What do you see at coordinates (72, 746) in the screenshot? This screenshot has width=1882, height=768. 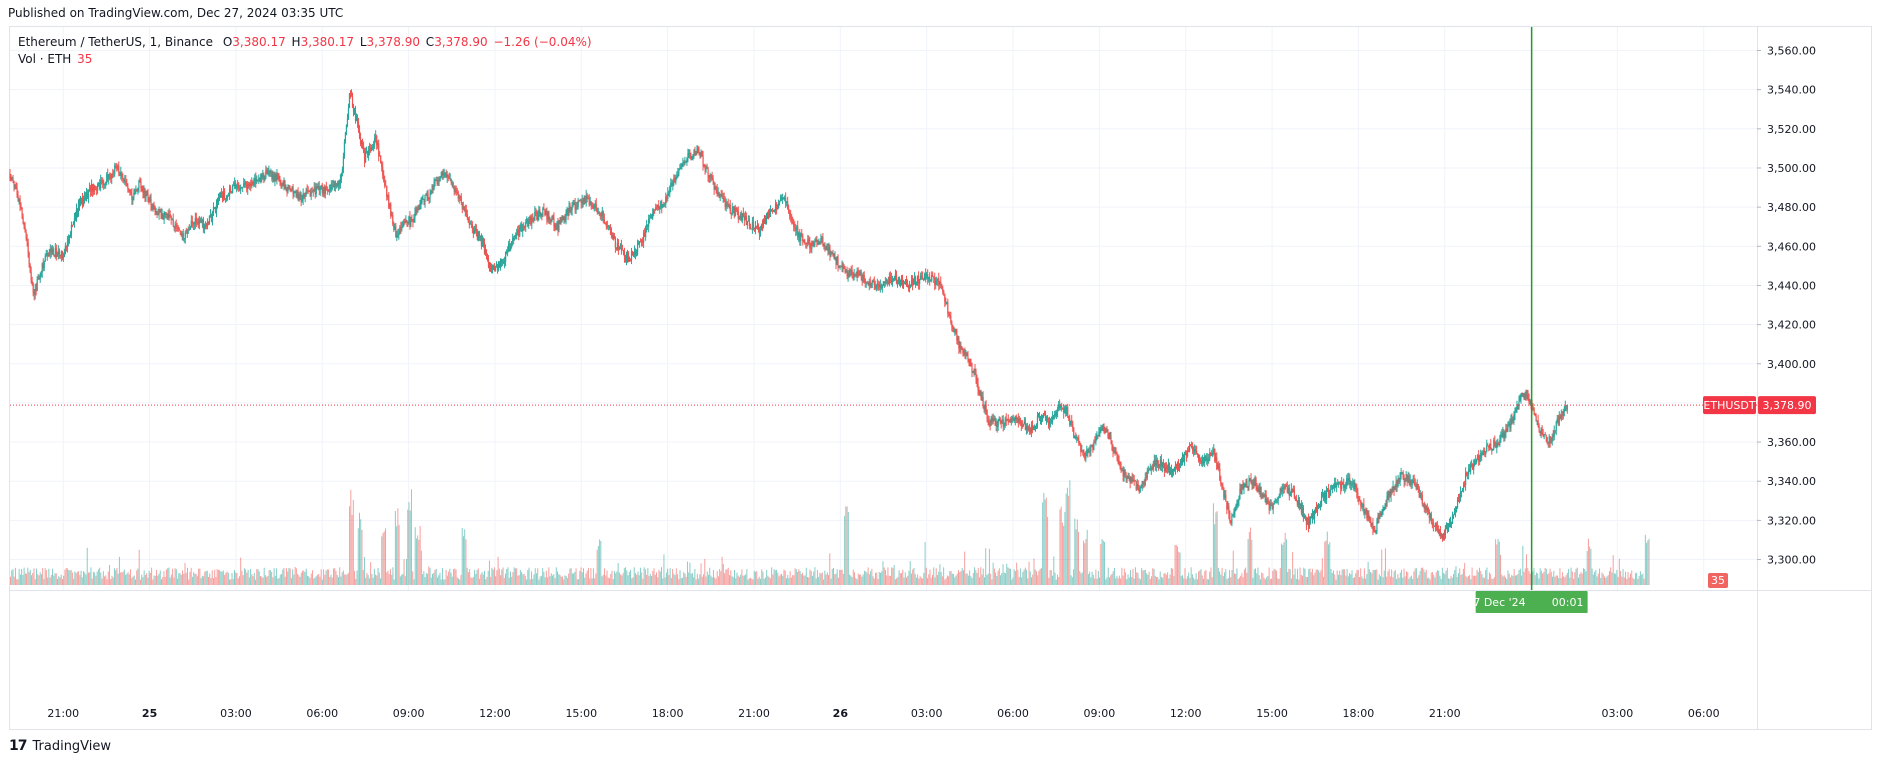 I see `footer-brand: TradingView` at bounding box center [72, 746].